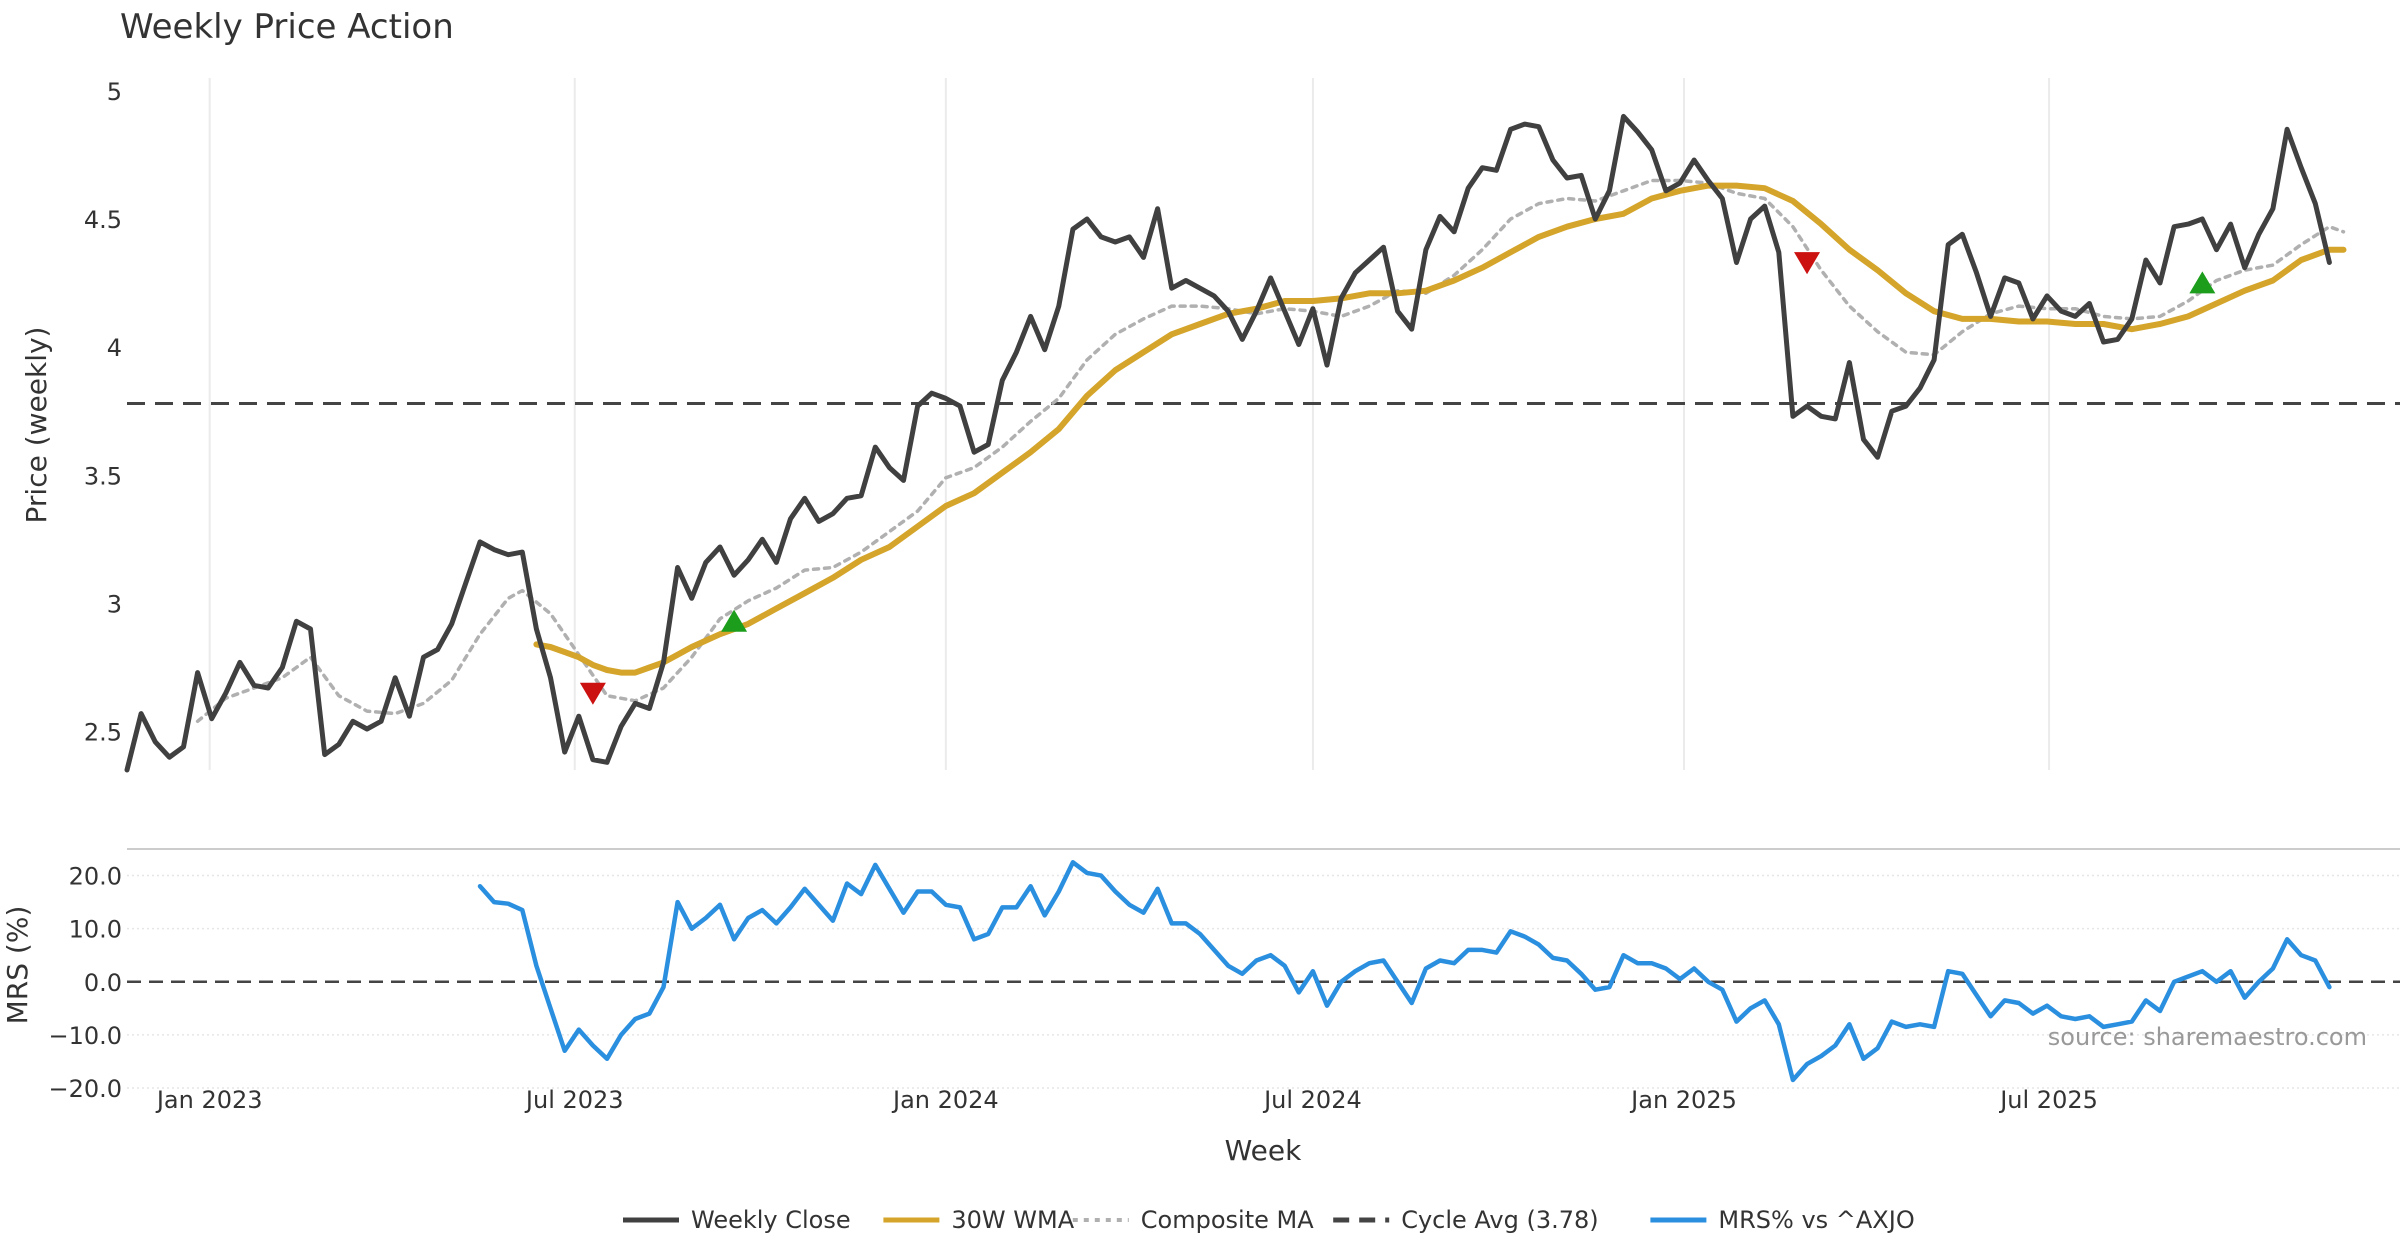 The image size is (2400, 1260). I want to click on mrs-y-tick-label: 10.0, so click(95, 930).